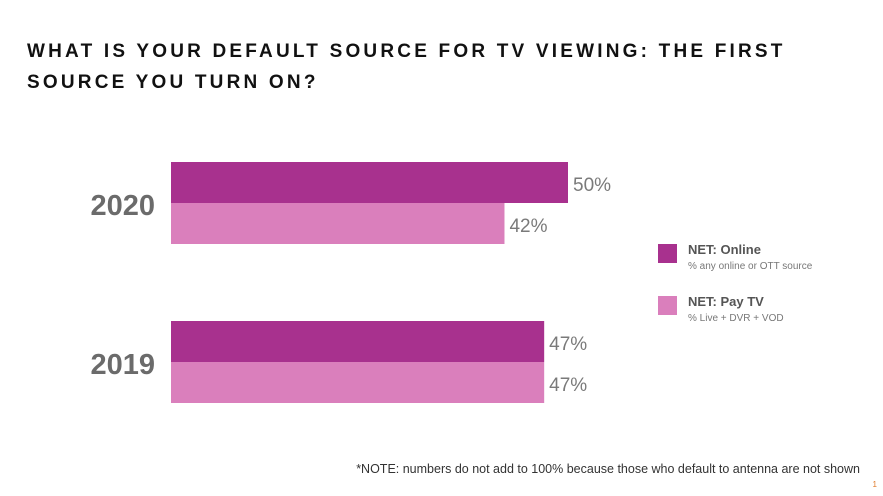  Describe the element at coordinates (568, 385) in the screenshot. I see `data-label-2019-paytv: 47%` at that location.